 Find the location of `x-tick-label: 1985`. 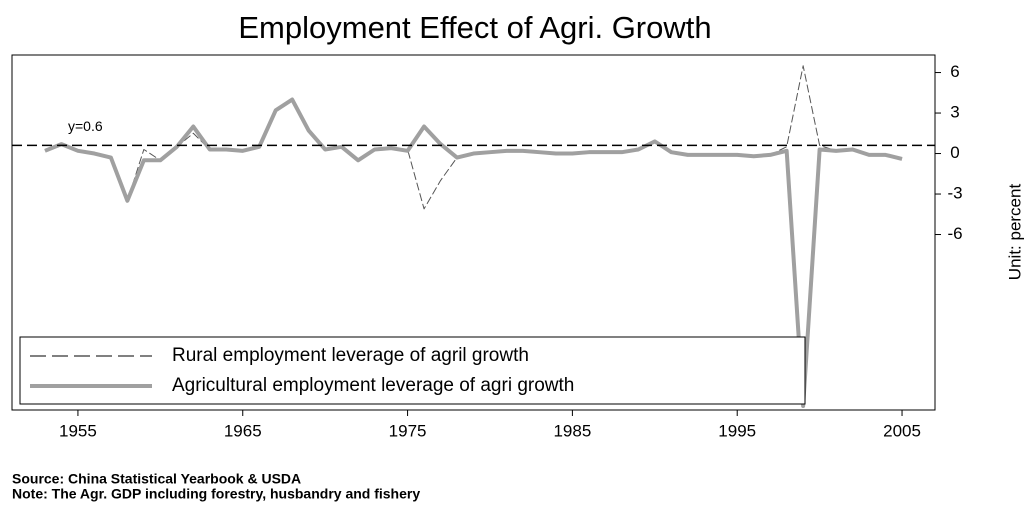

x-tick-label: 1985 is located at coordinates (572, 430).